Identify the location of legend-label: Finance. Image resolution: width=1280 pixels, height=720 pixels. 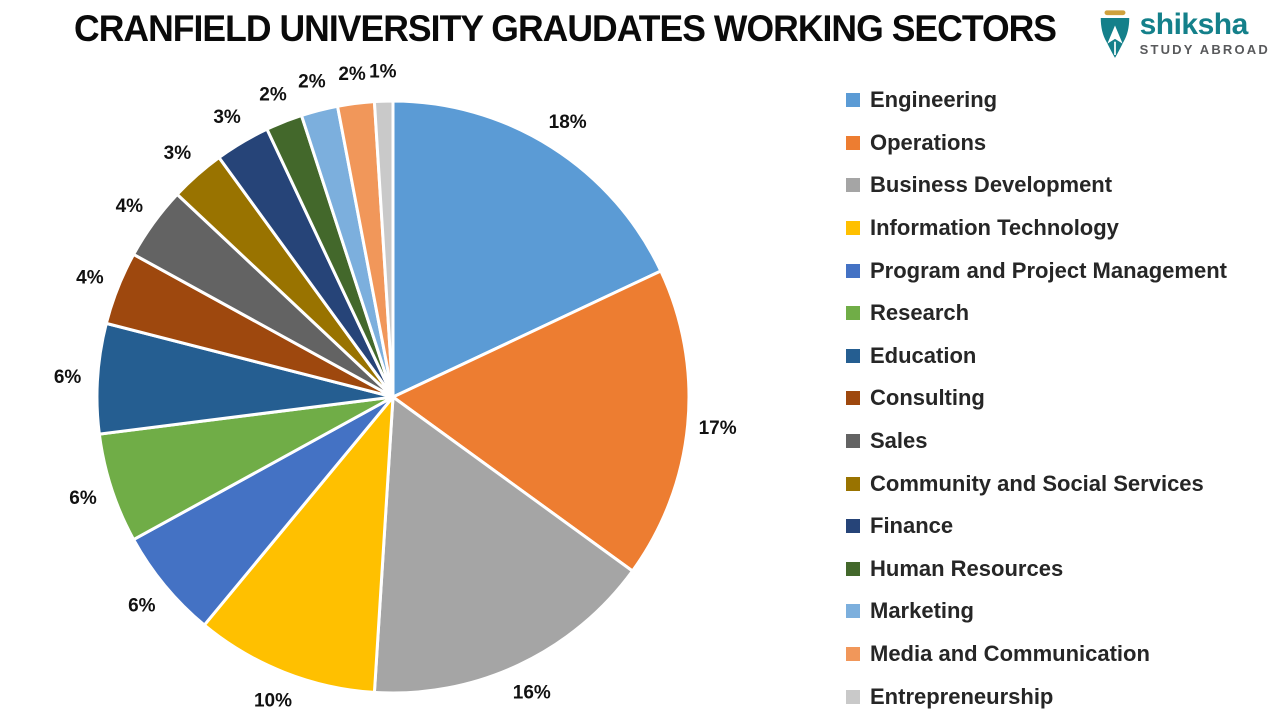
(912, 526).